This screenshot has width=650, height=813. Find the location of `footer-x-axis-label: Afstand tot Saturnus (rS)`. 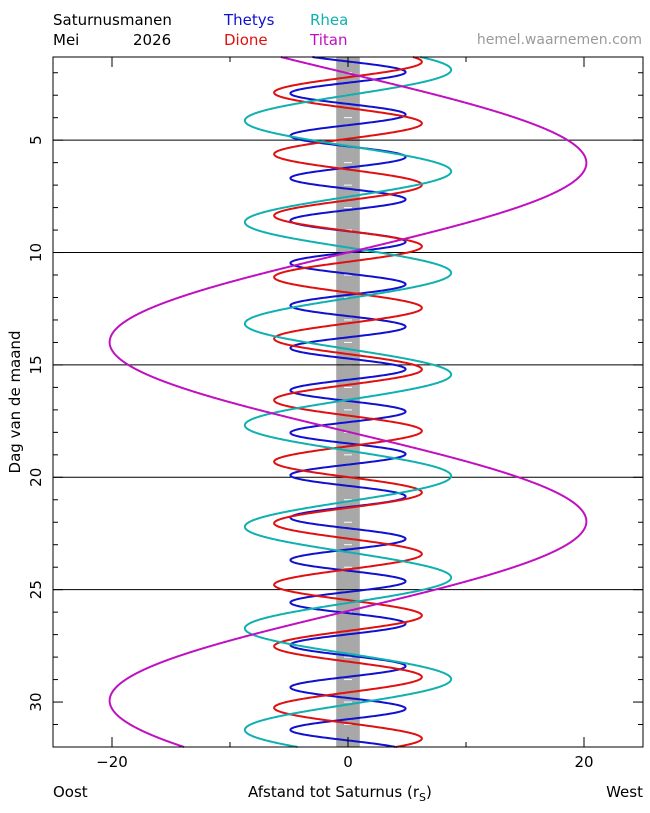

footer-x-axis-label: Afstand tot Saturnus (rS) is located at coordinates (340, 795).